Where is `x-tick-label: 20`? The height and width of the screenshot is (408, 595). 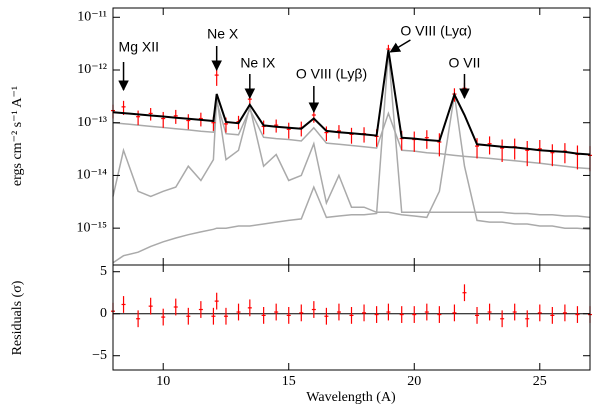 x-tick-label: 20 is located at coordinates (414, 381).